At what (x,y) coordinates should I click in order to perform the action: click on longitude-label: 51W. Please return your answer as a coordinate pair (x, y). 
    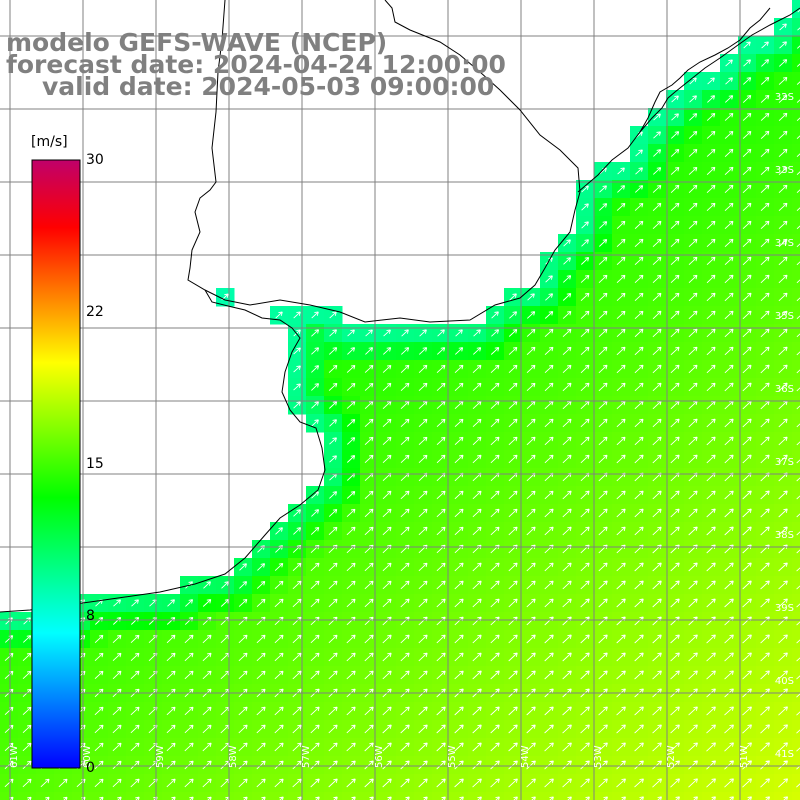
    Looking at the image, I should click on (744, 756).